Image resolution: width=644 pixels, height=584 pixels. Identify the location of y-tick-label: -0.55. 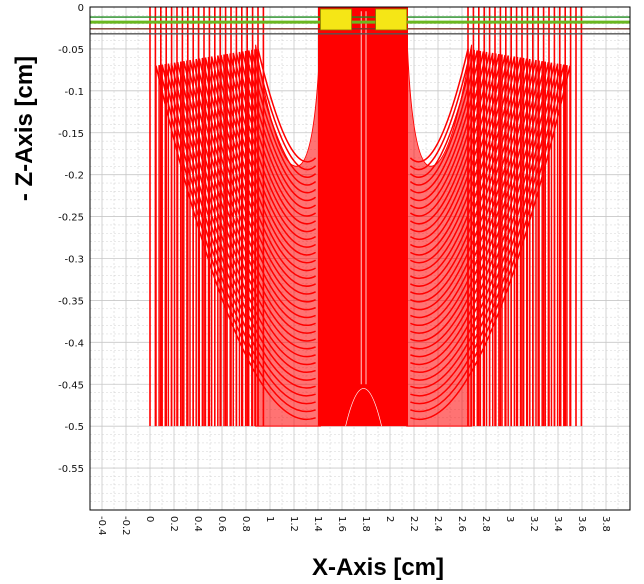
(71, 469).